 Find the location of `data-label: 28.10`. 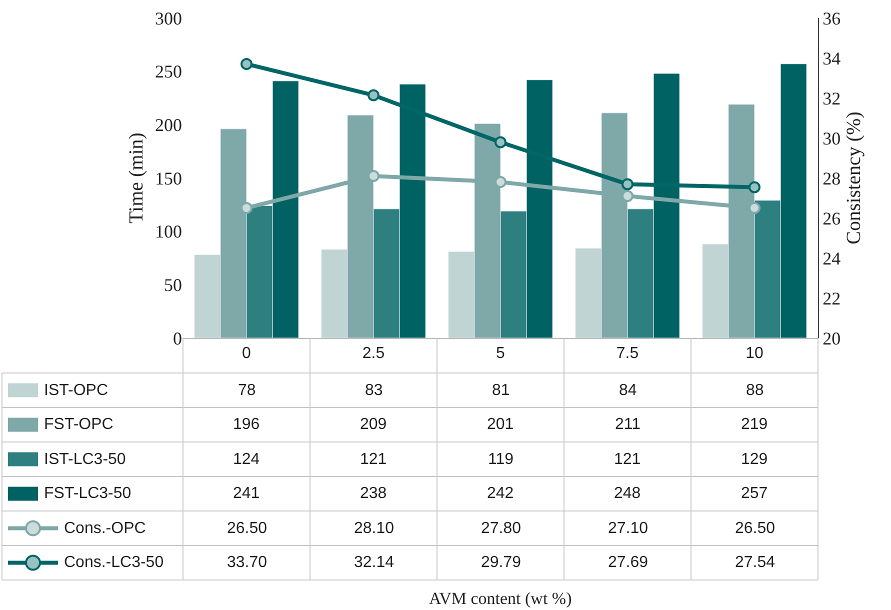

data-label: 28.10 is located at coordinates (374, 528).